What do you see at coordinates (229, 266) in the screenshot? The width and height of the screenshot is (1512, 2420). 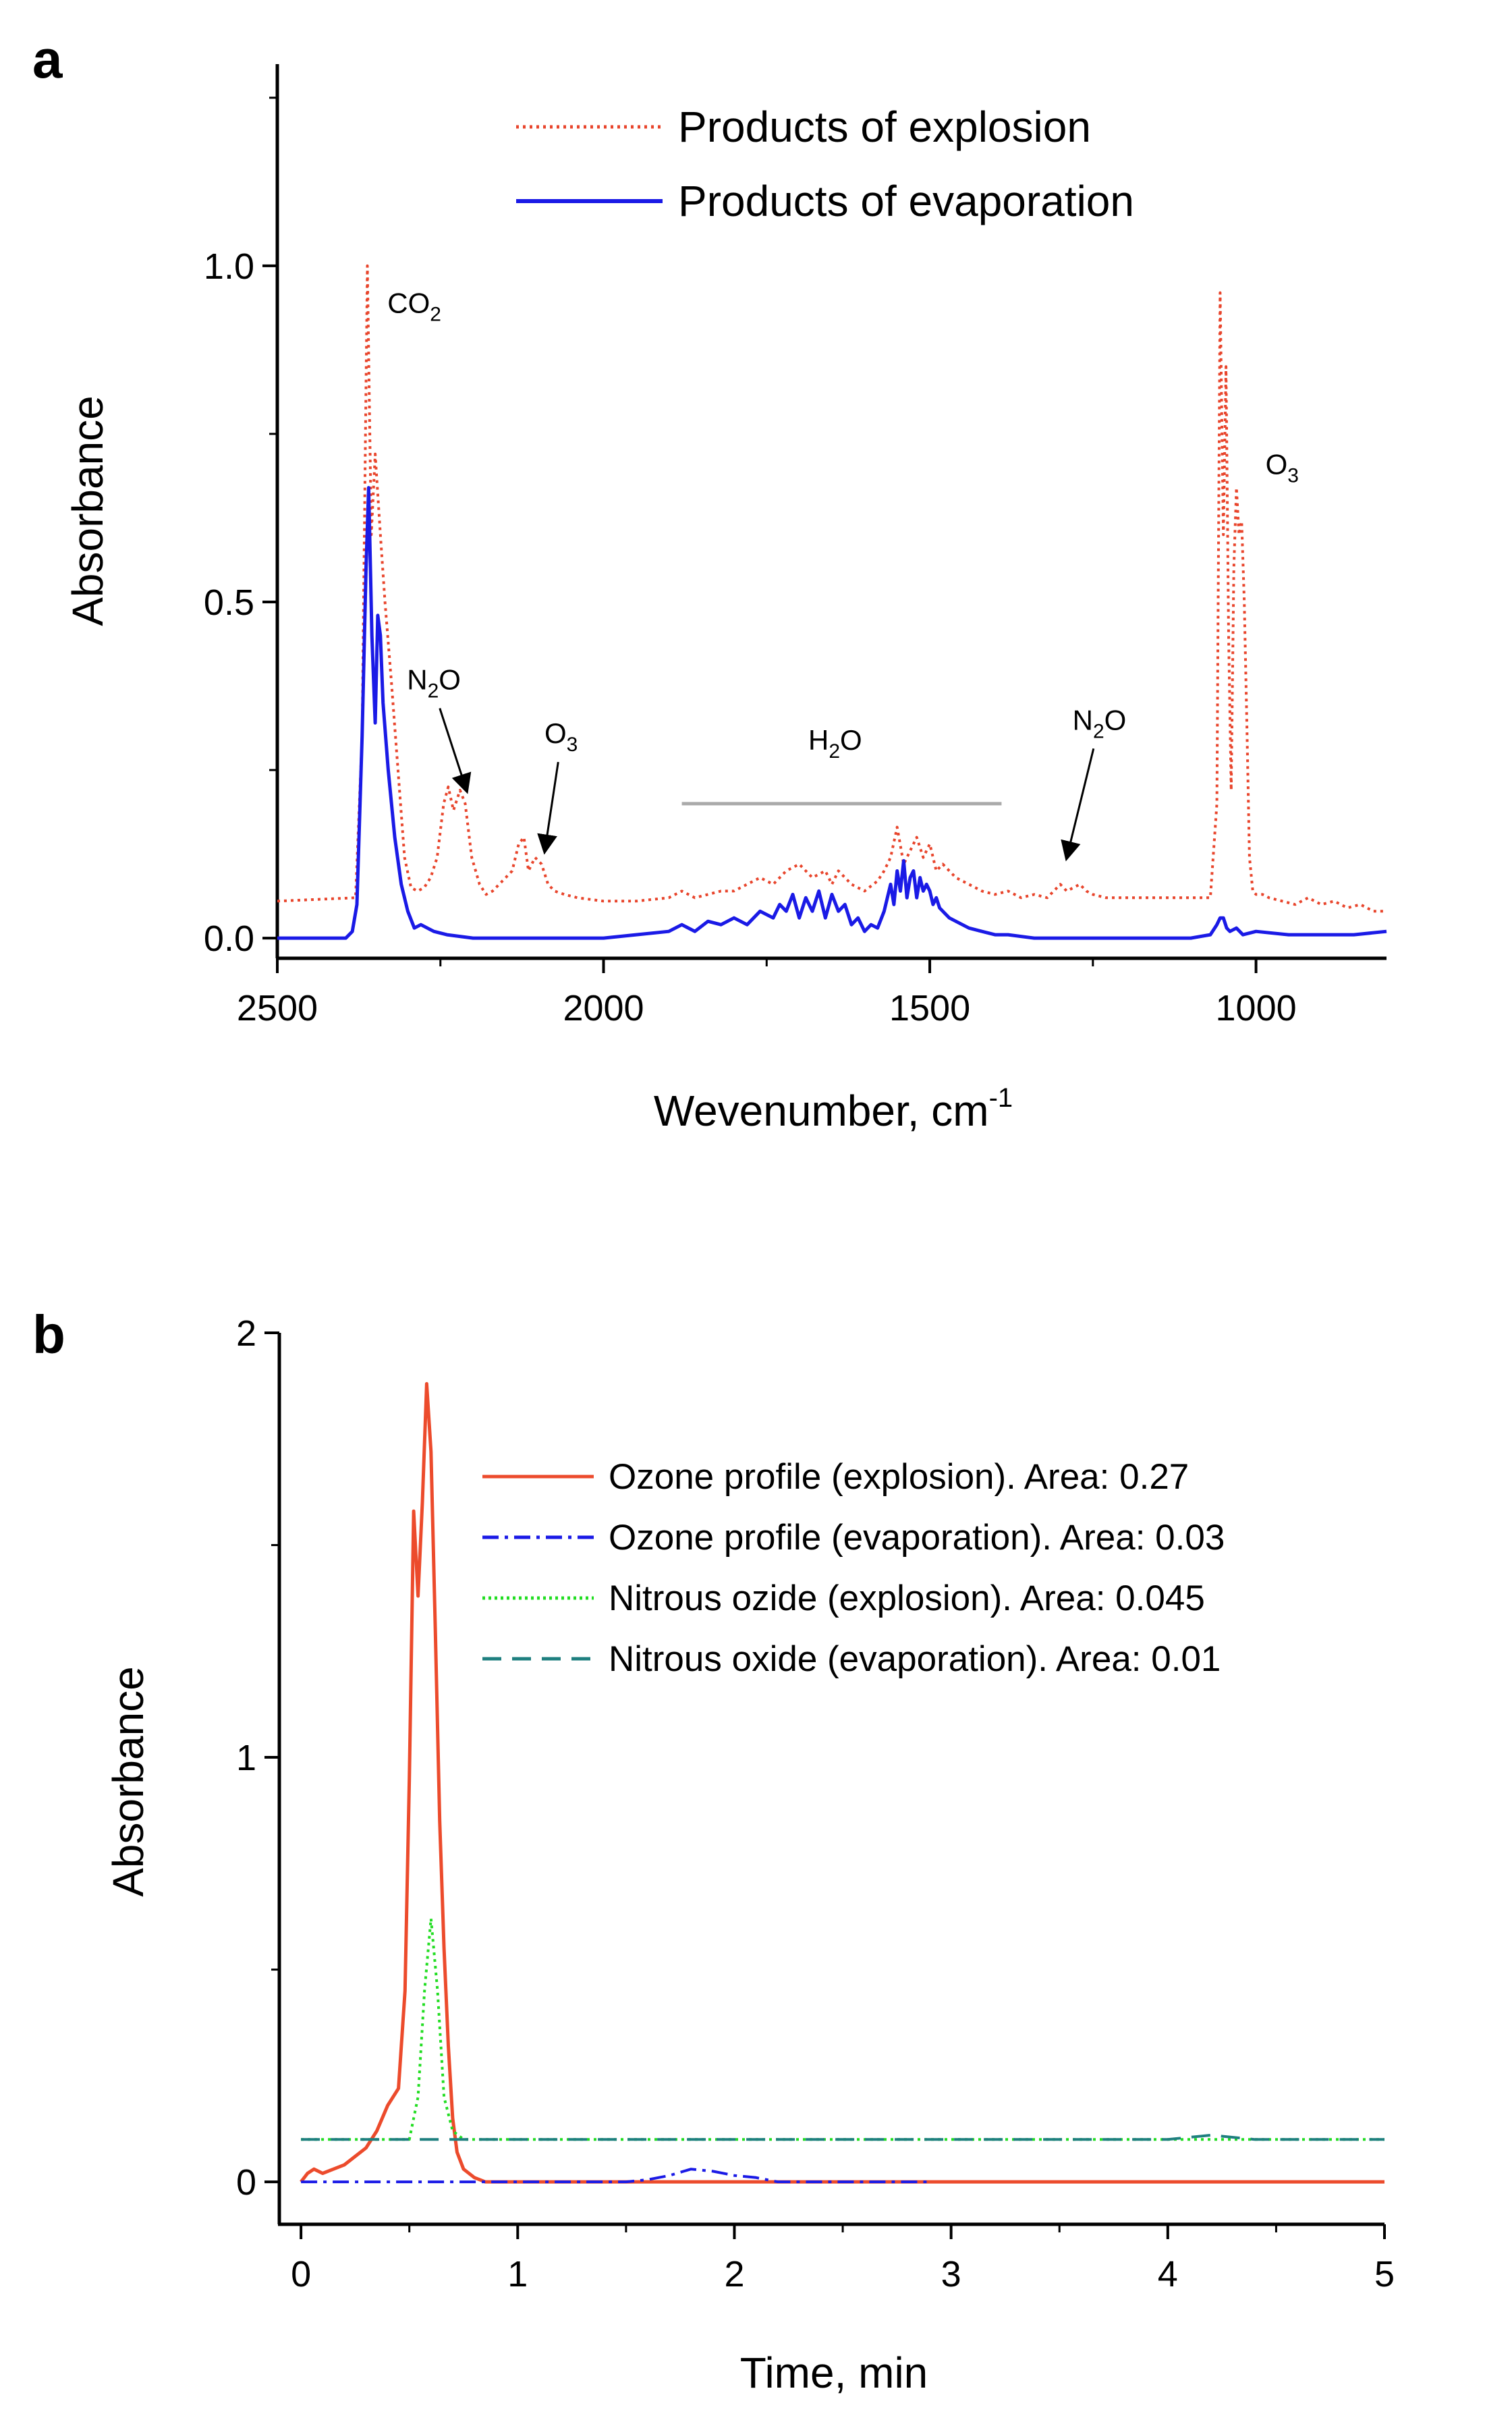 I see `panel-a-y-tick-label-1-0: 1.0` at bounding box center [229, 266].